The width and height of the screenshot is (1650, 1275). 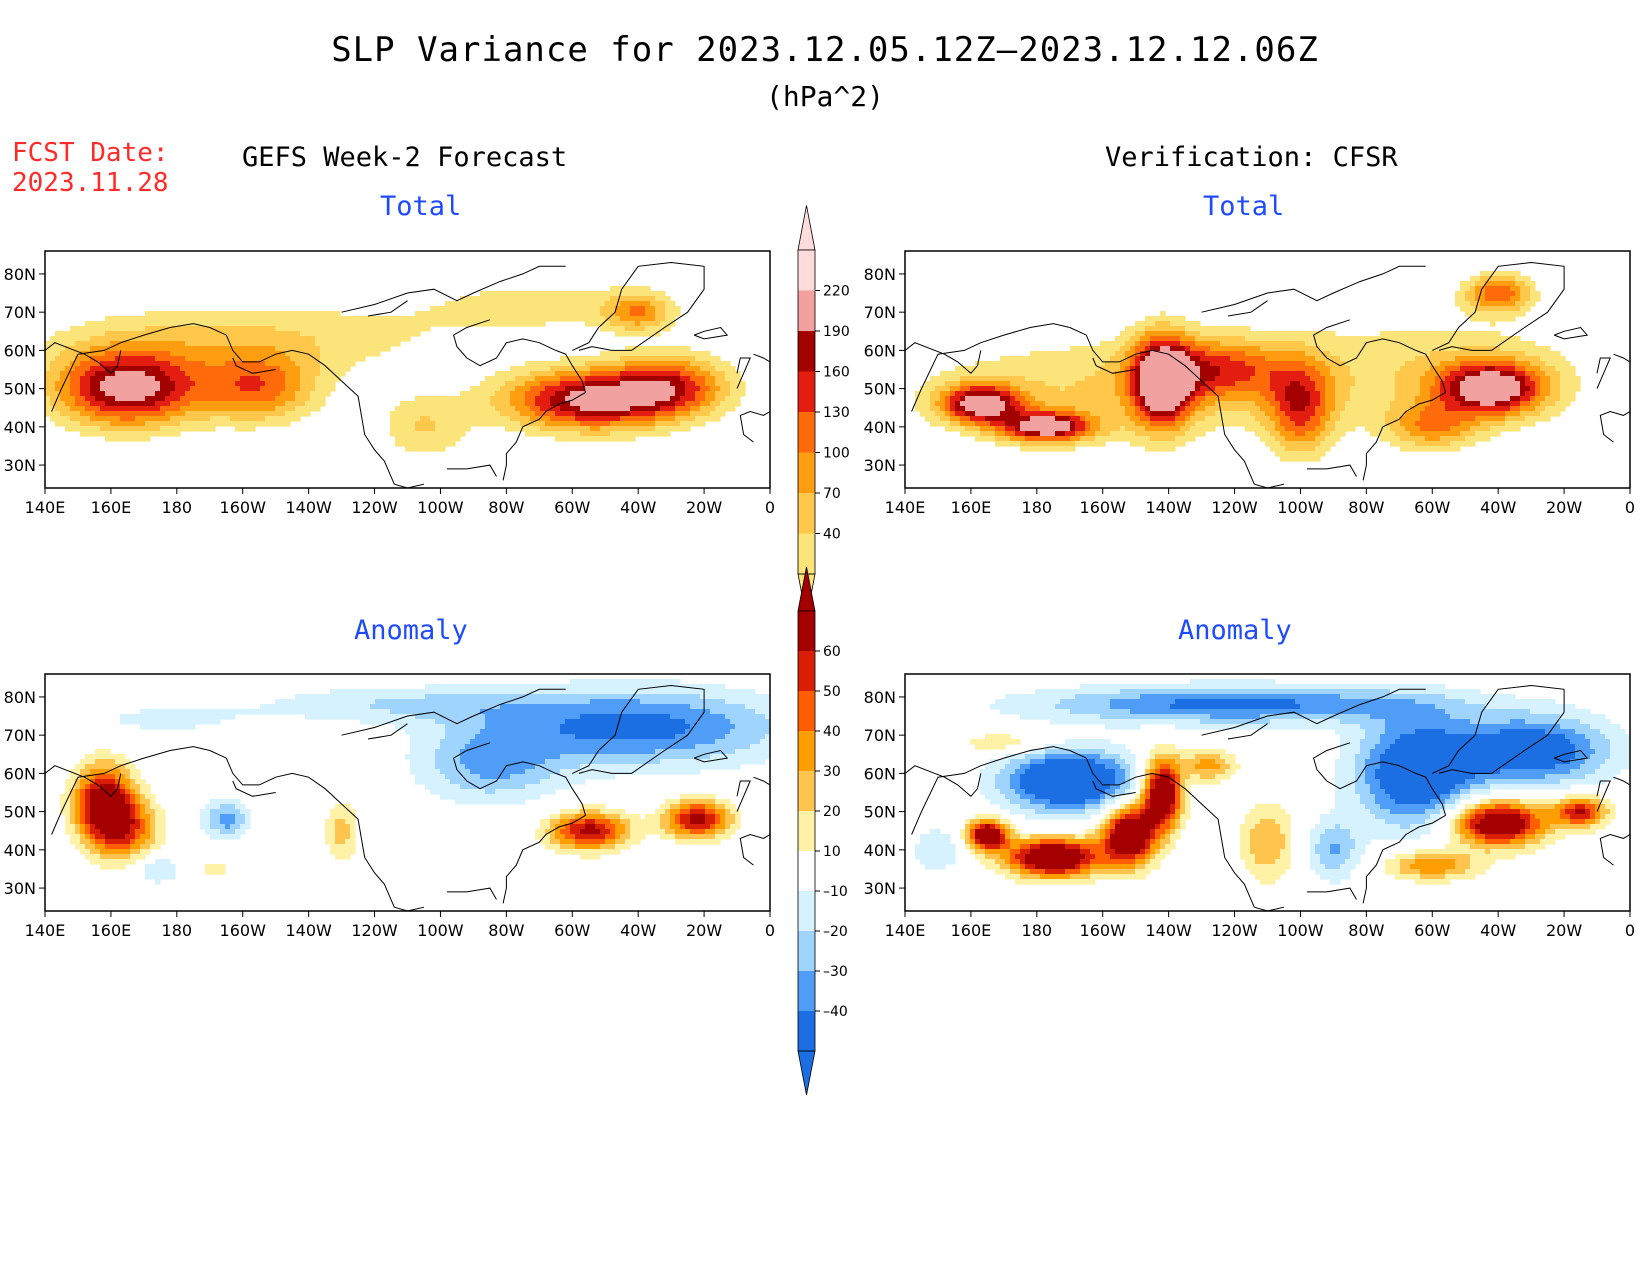 What do you see at coordinates (836, 373) in the screenshot?
I see `total-colorbar-label: 160` at bounding box center [836, 373].